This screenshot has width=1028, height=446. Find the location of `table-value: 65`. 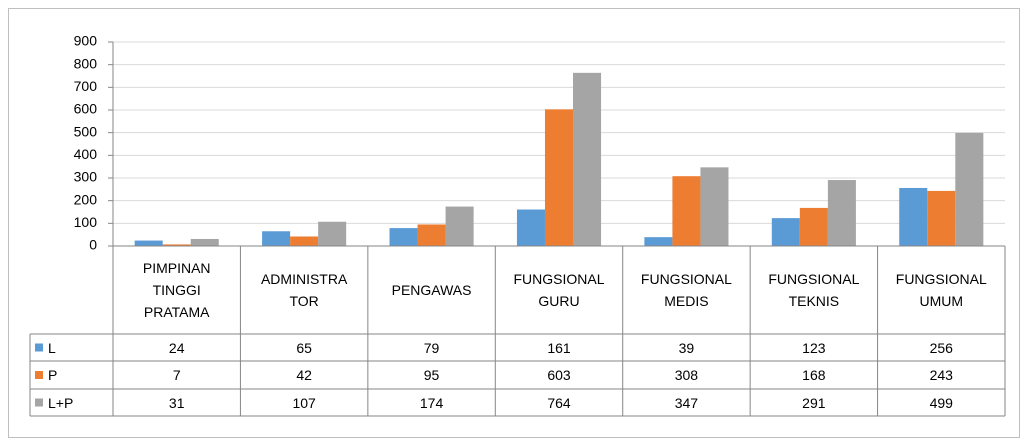

table-value: 65 is located at coordinates (304, 347).